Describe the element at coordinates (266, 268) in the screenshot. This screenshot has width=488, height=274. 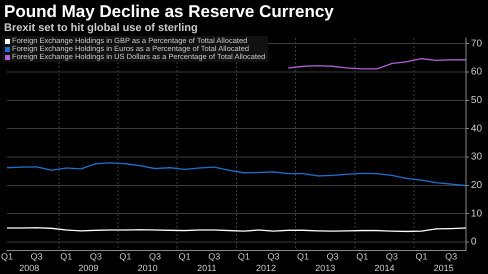
I see `x2-tick-label: 2012` at that location.